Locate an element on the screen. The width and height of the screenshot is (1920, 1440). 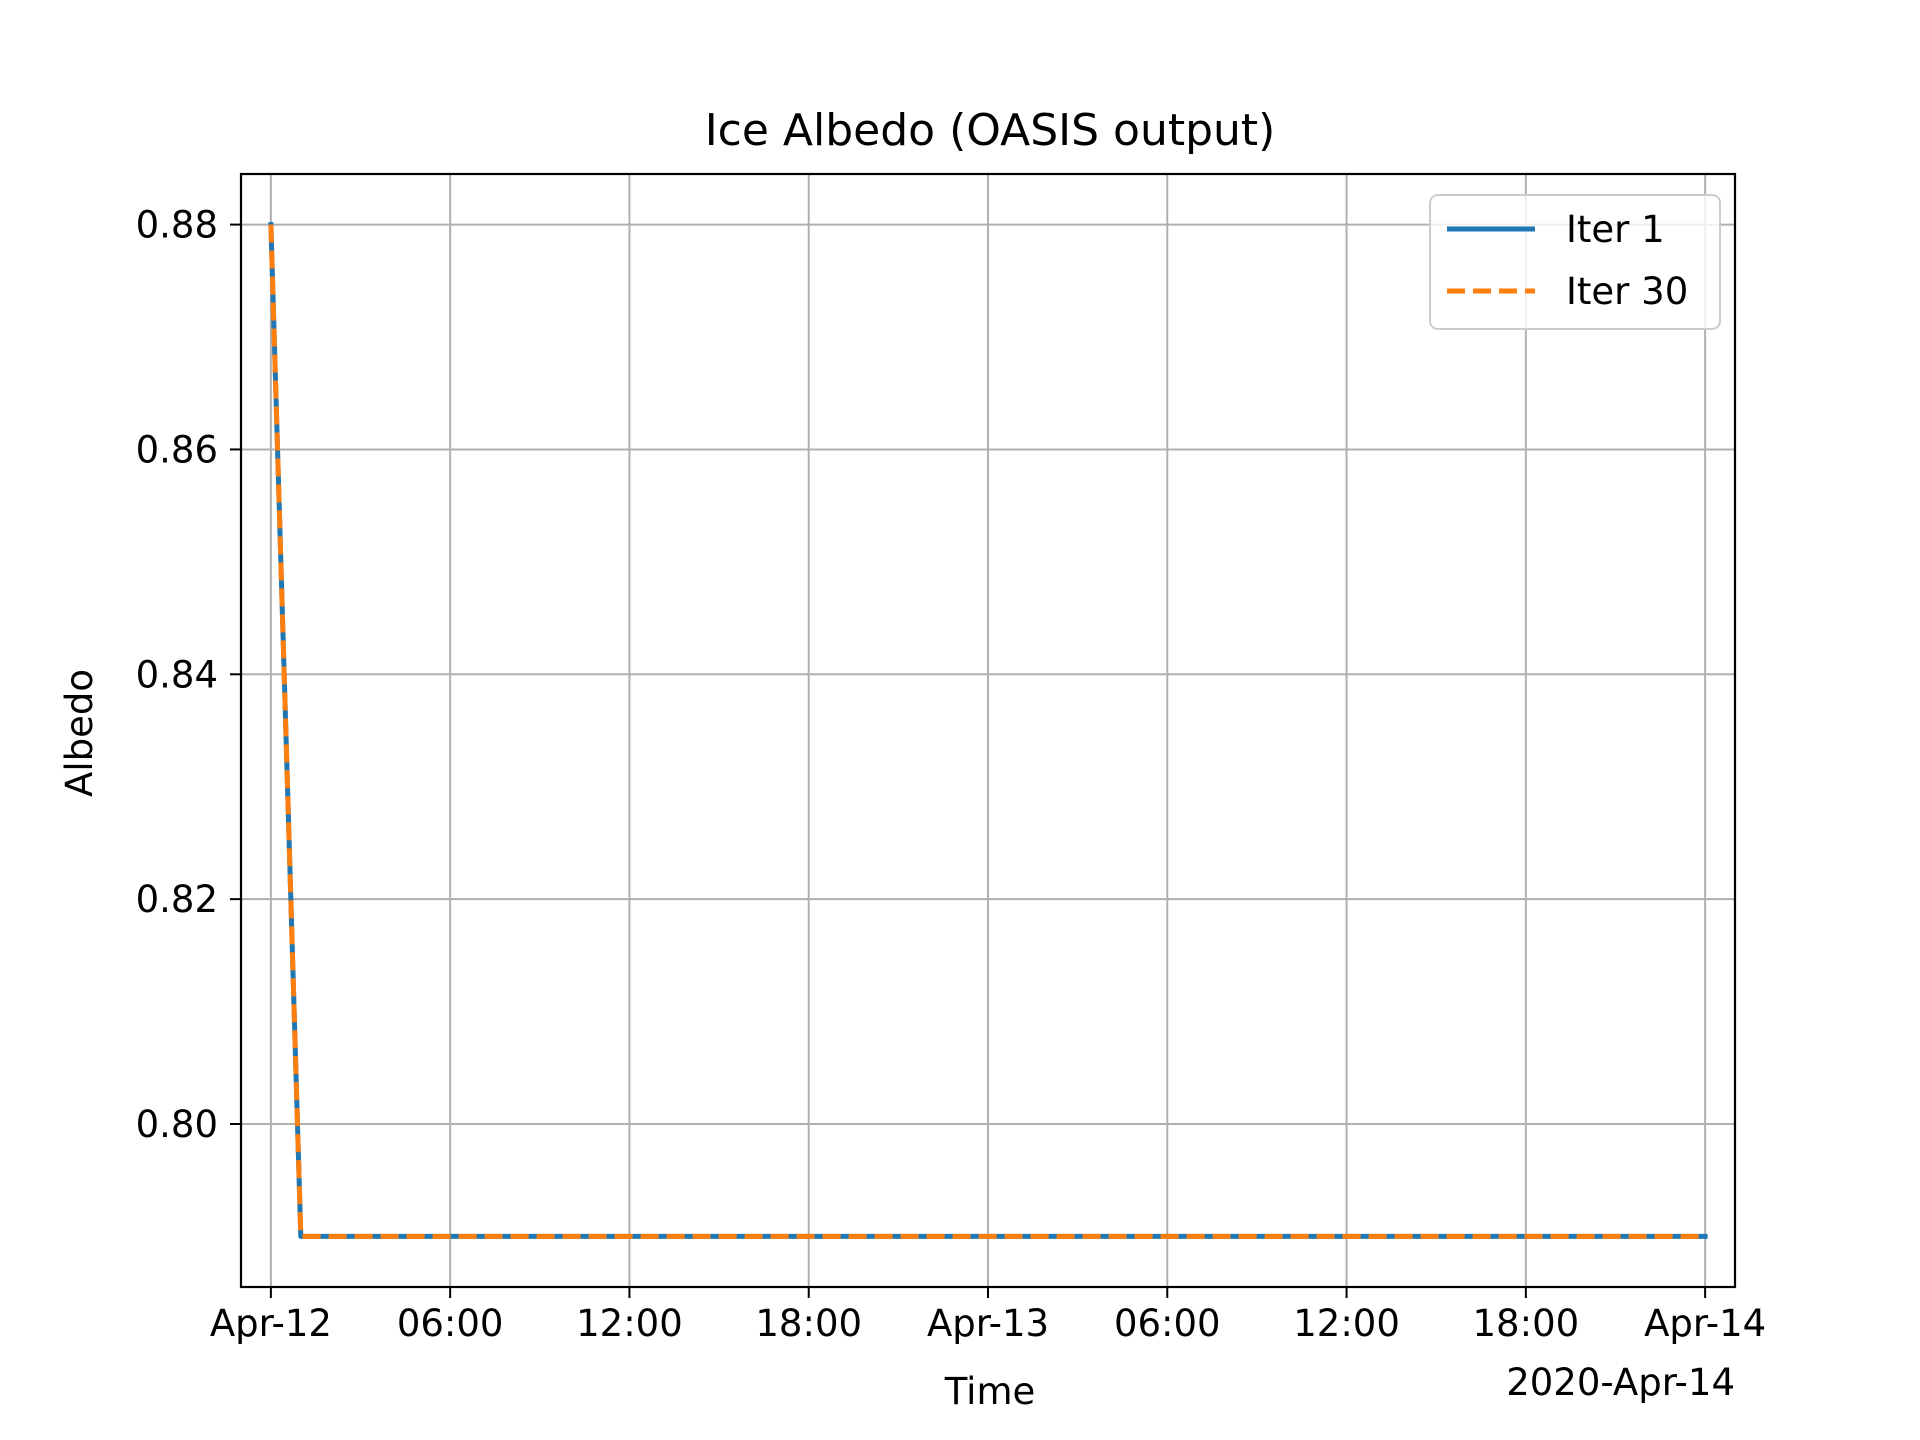
y-tick-label: 0.86 is located at coordinates (177, 449).